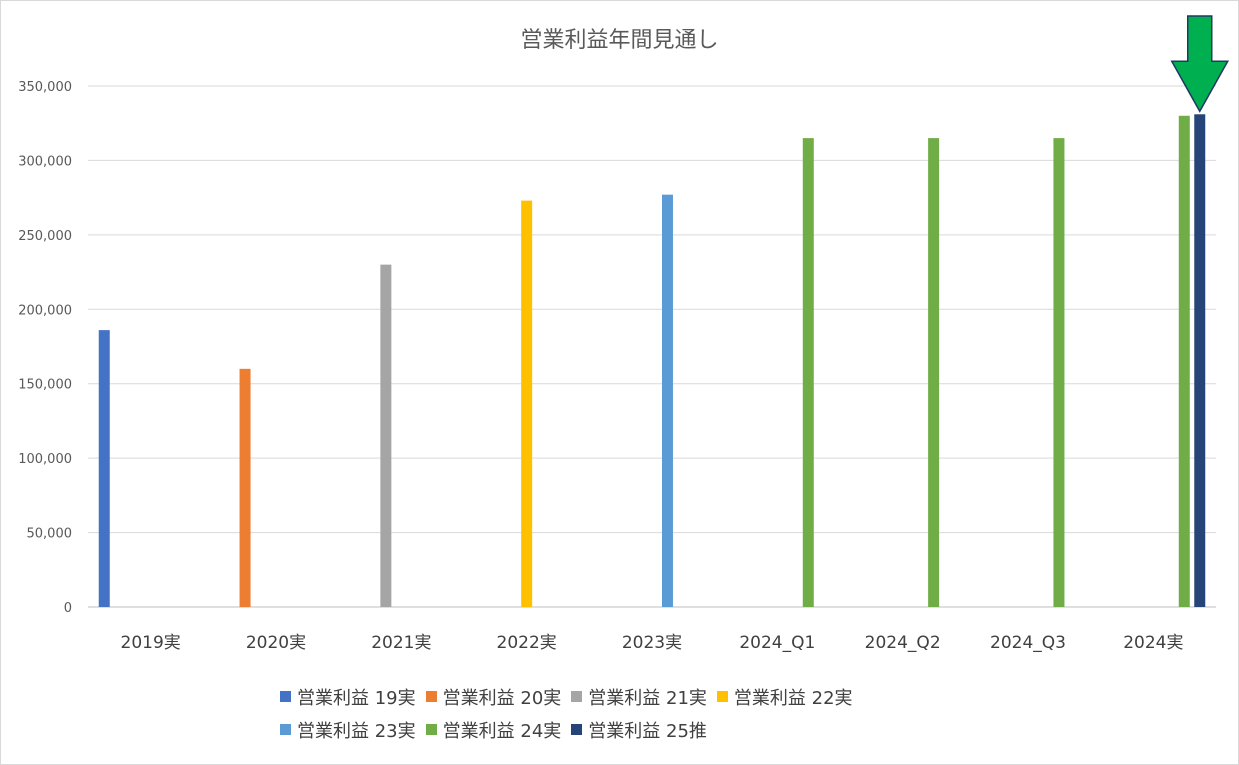  What do you see at coordinates (151, 643) in the screenshot?
I see `x-tick-label: 2019実` at bounding box center [151, 643].